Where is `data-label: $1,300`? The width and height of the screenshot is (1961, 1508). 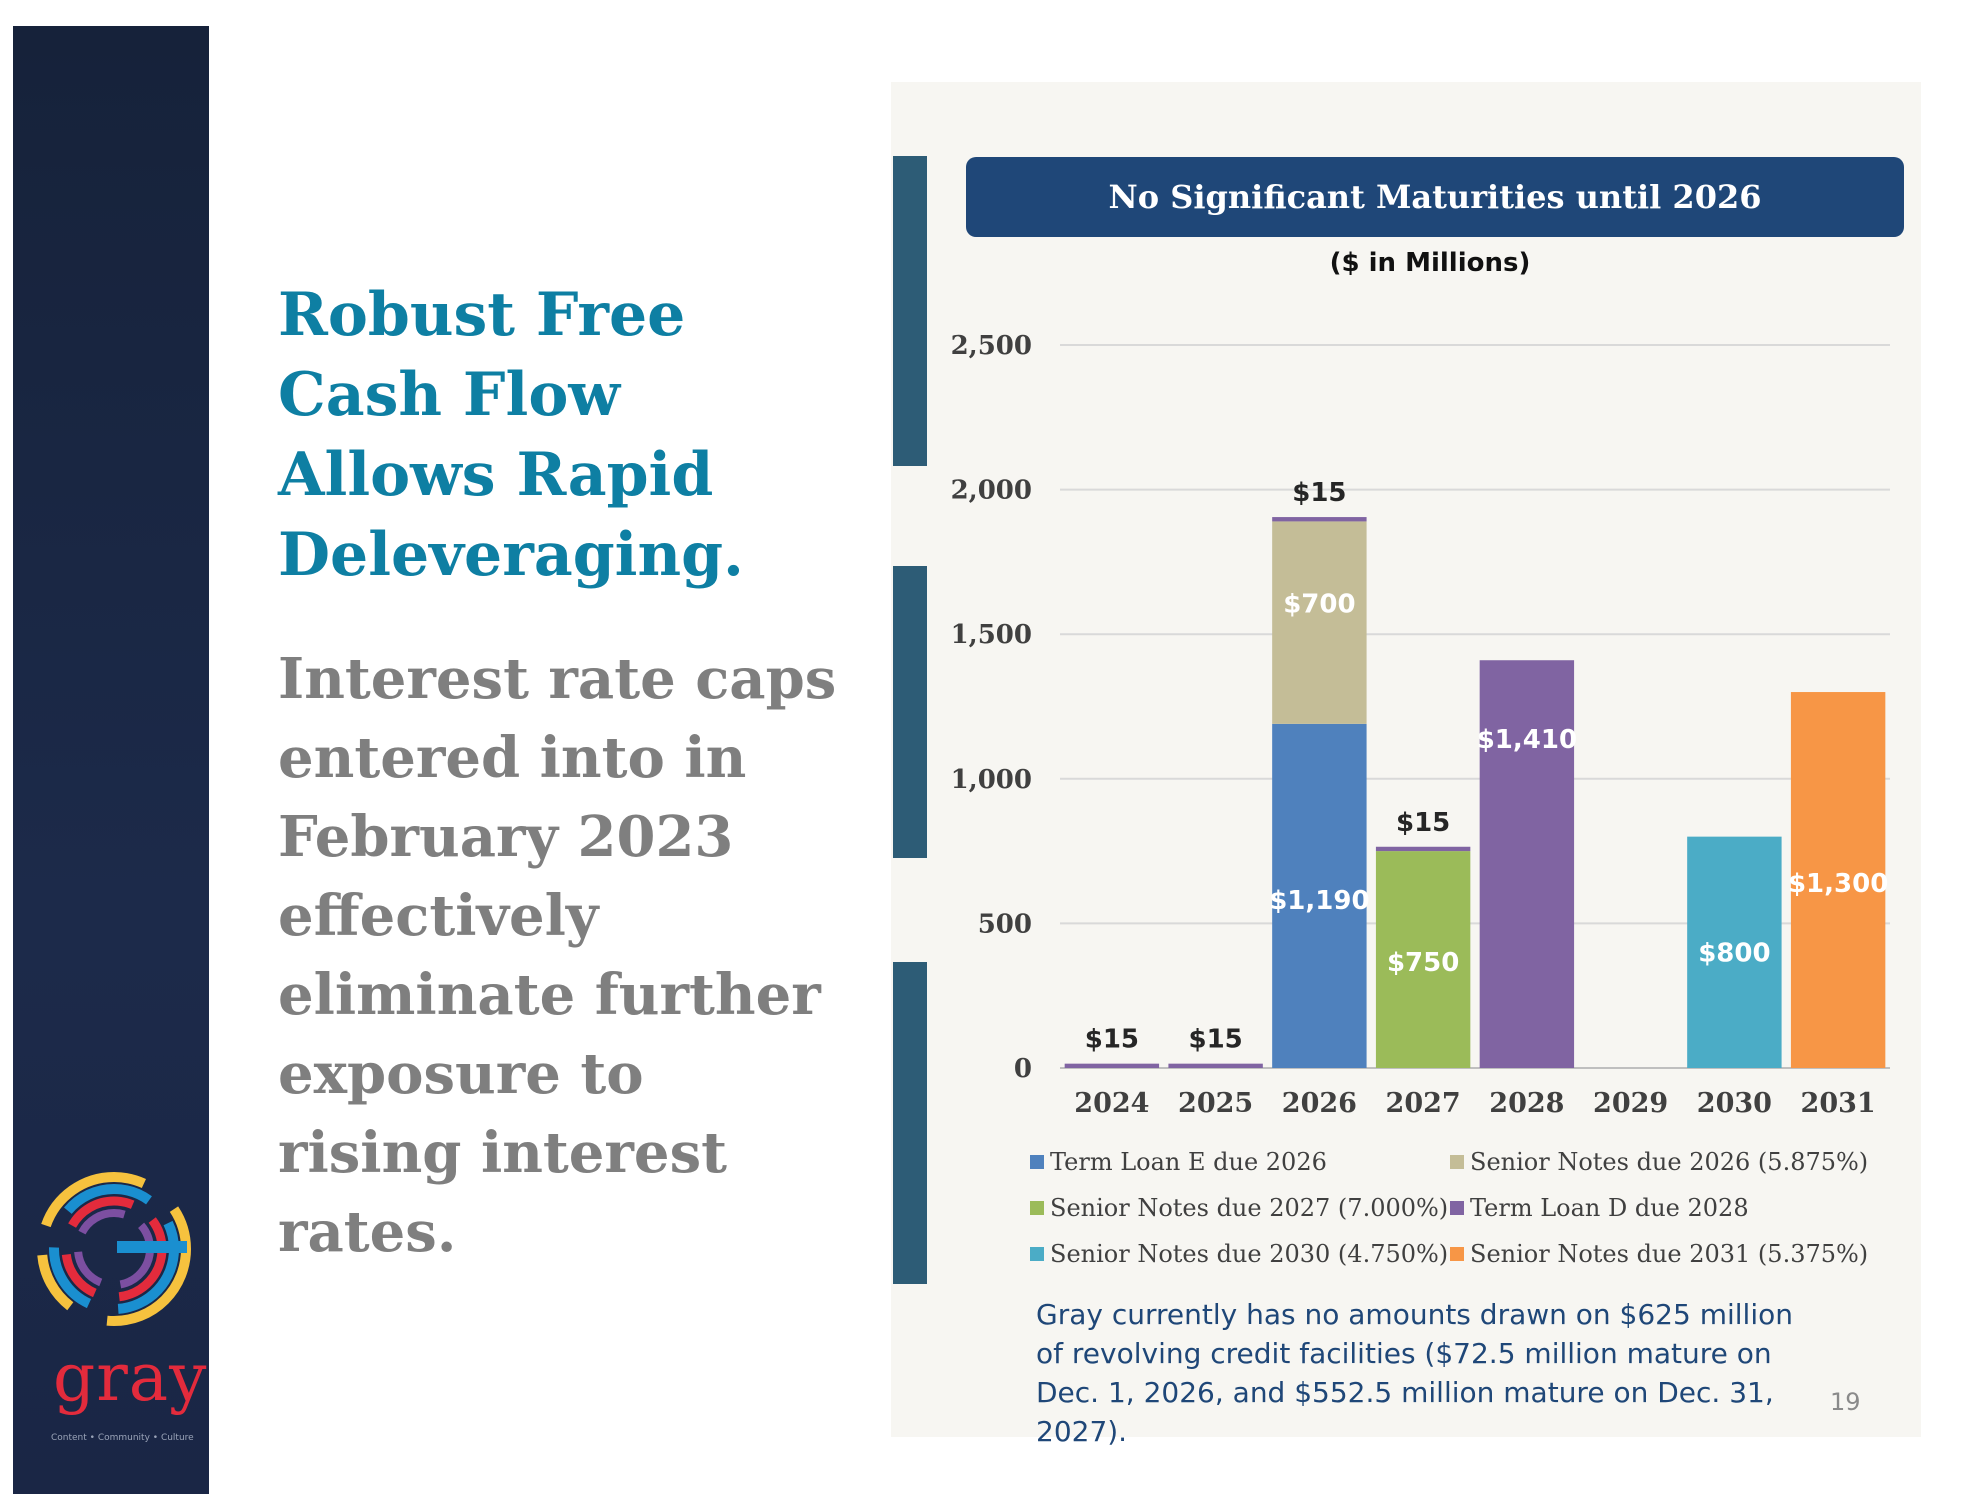
data-label: $1,300 is located at coordinates (1838, 884).